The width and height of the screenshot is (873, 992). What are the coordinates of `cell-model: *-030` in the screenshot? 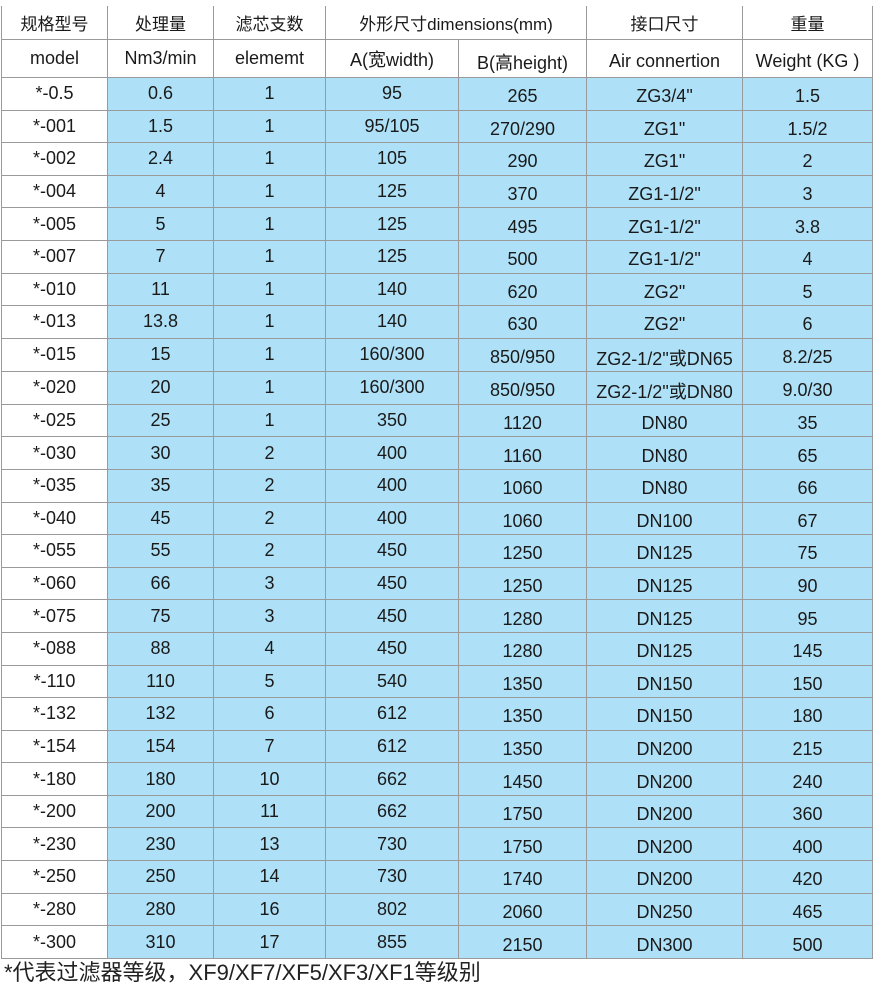 It's located at (54, 453).